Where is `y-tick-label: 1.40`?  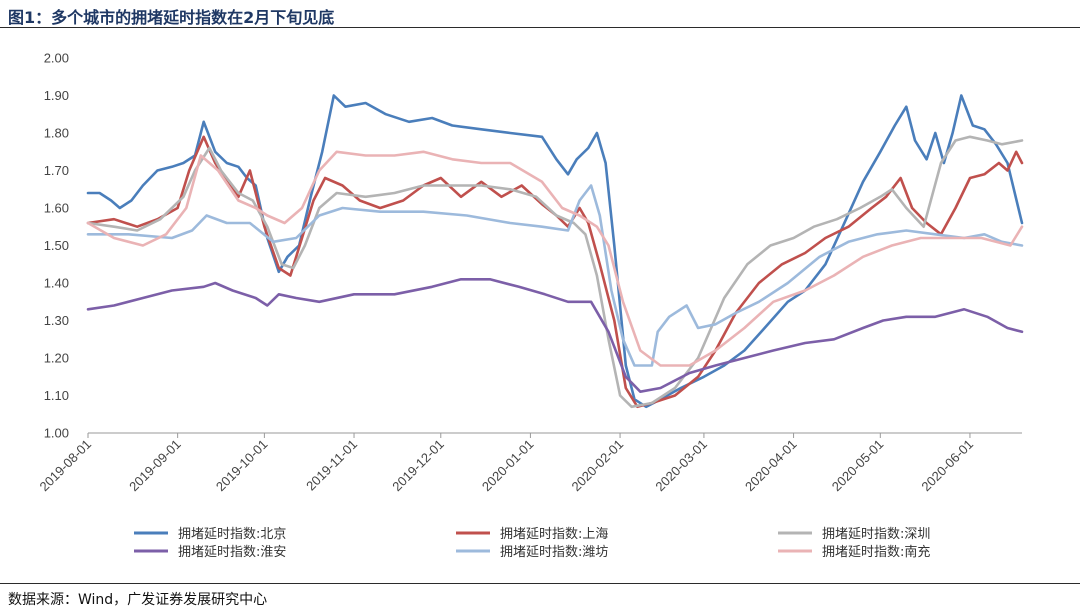 y-tick-label: 1.40 is located at coordinates (56, 283).